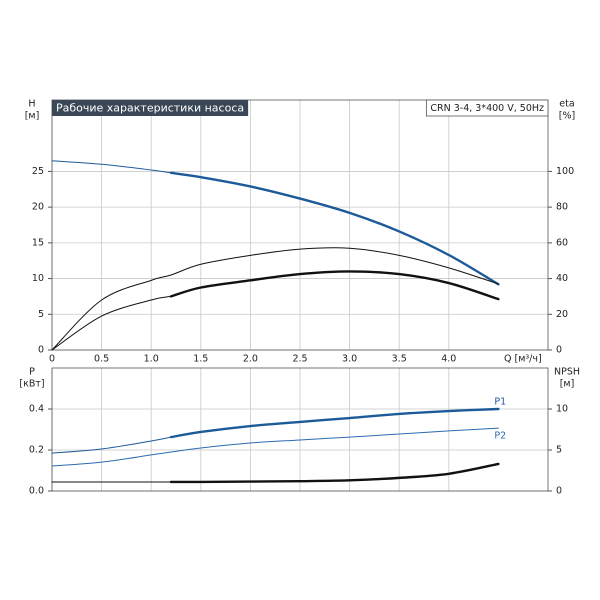  What do you see at coordinates (349, 359) in the screenshot?
I see `x-tick-label: 3.0` at bounding box center [349, 359].